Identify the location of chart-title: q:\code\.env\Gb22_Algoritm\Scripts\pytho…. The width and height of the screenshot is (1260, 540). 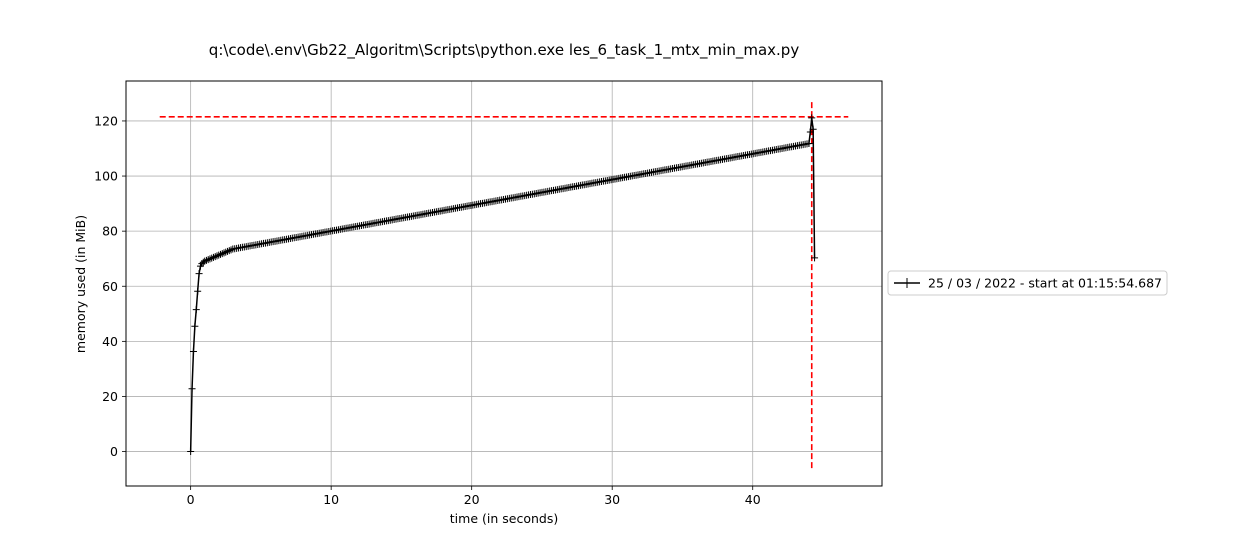
(504, 50).